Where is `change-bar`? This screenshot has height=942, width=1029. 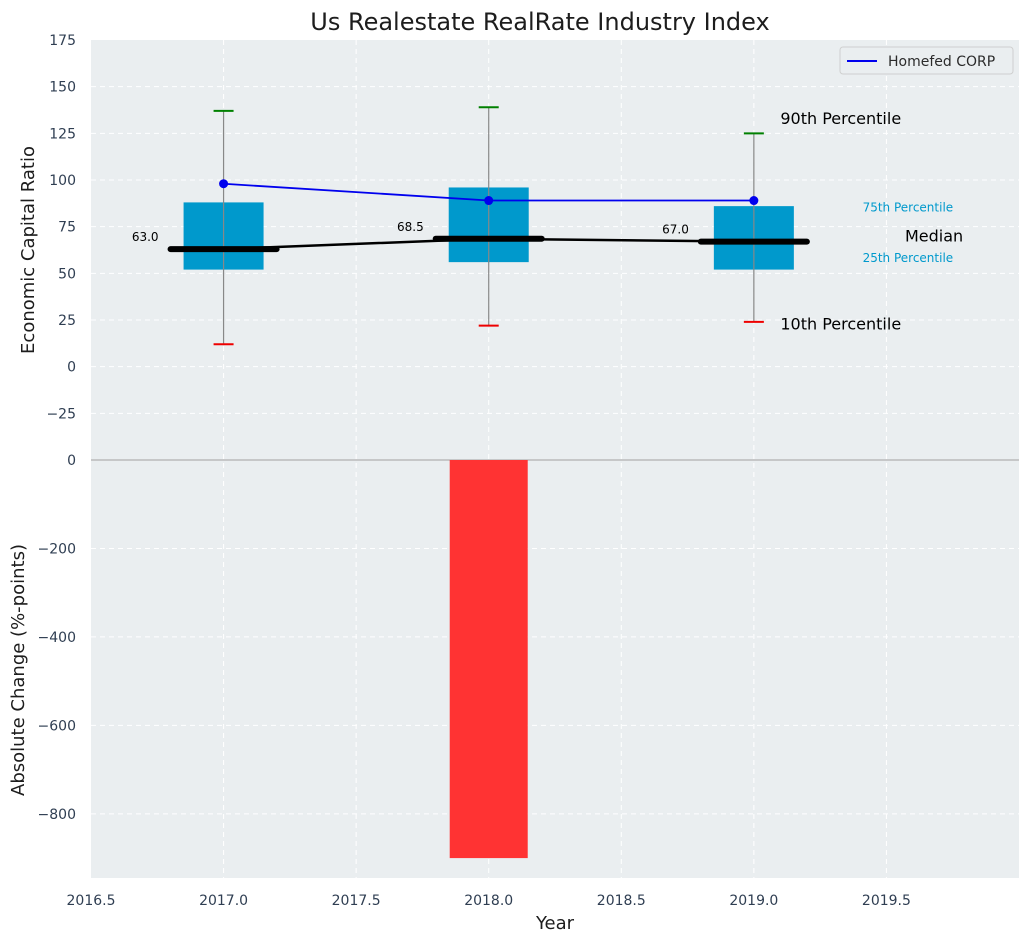
change-bar is located at coordinates (488, 659).